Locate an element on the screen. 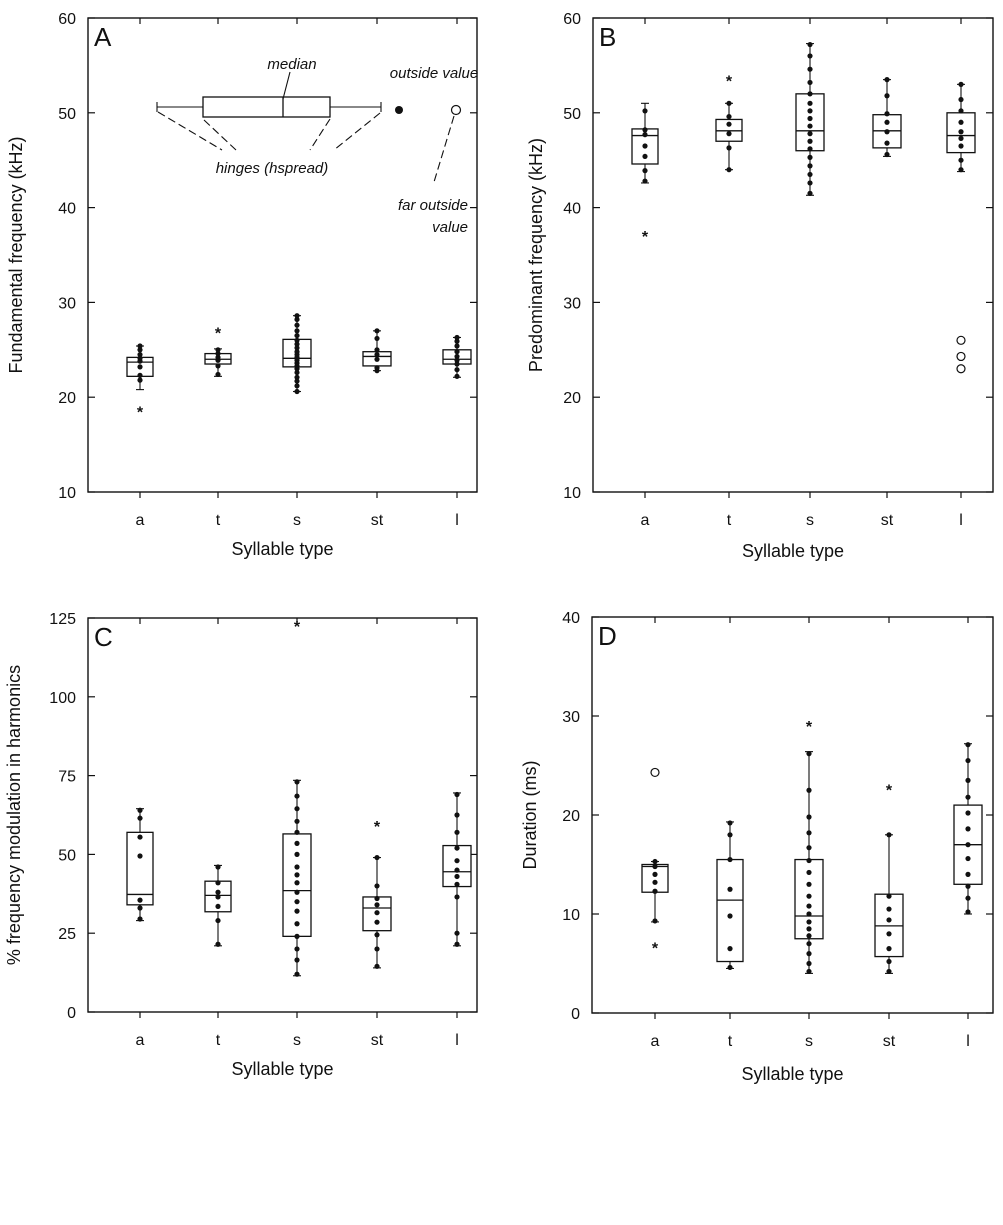 This screenshot has width=1003, height=1225. x-axis-label: Syllable type is located at coordinates (793, 551).